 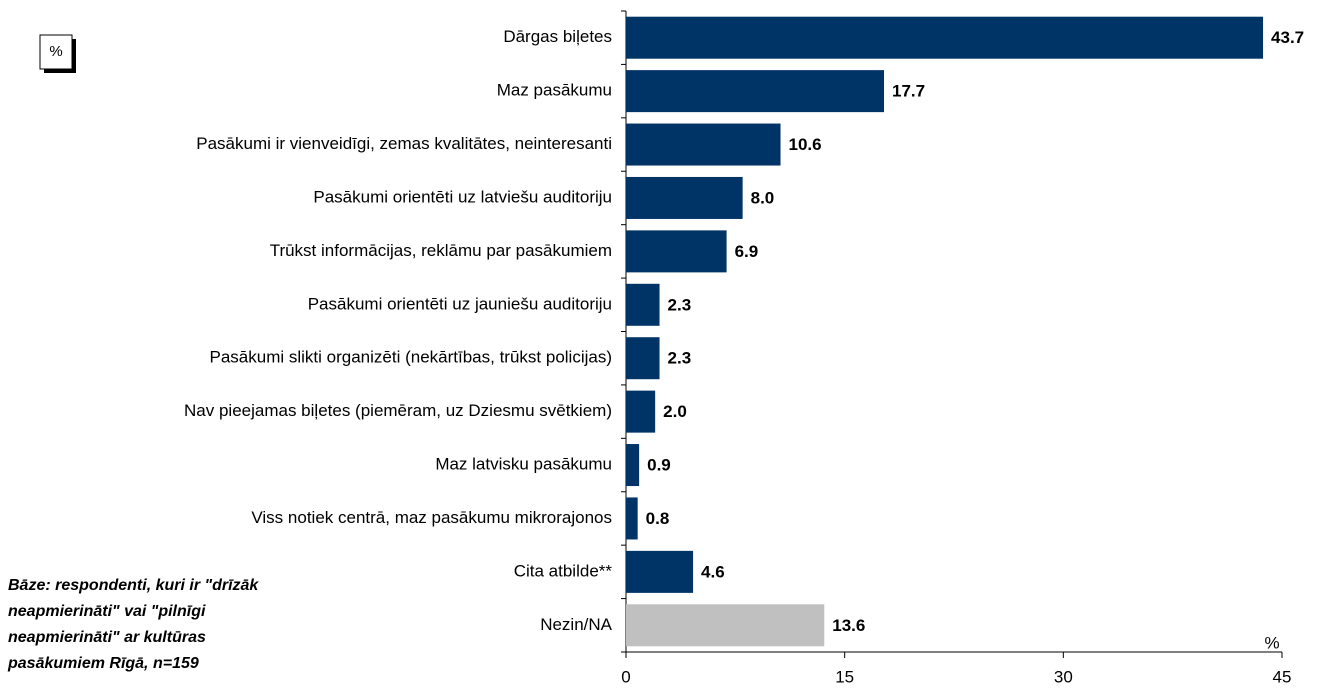 What do you see at coordinates (625, 676) in the screenshot?
I see `x-tick-label: 0` at bounding box center [625, 676].